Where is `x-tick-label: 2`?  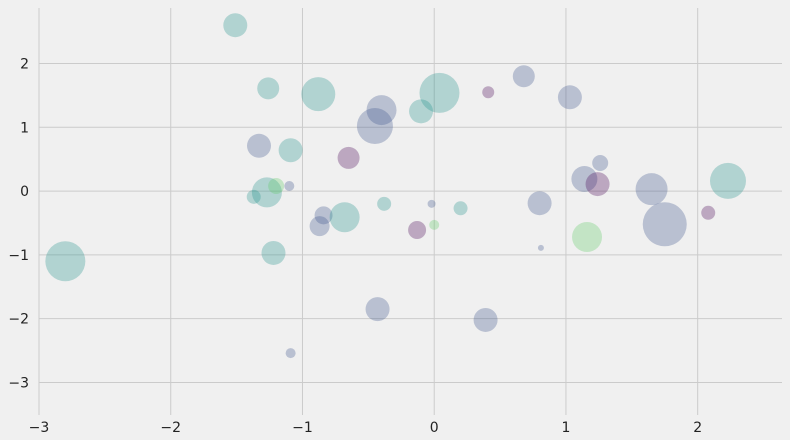
x-tick-label: 2 is located at coordinates (697, 428).